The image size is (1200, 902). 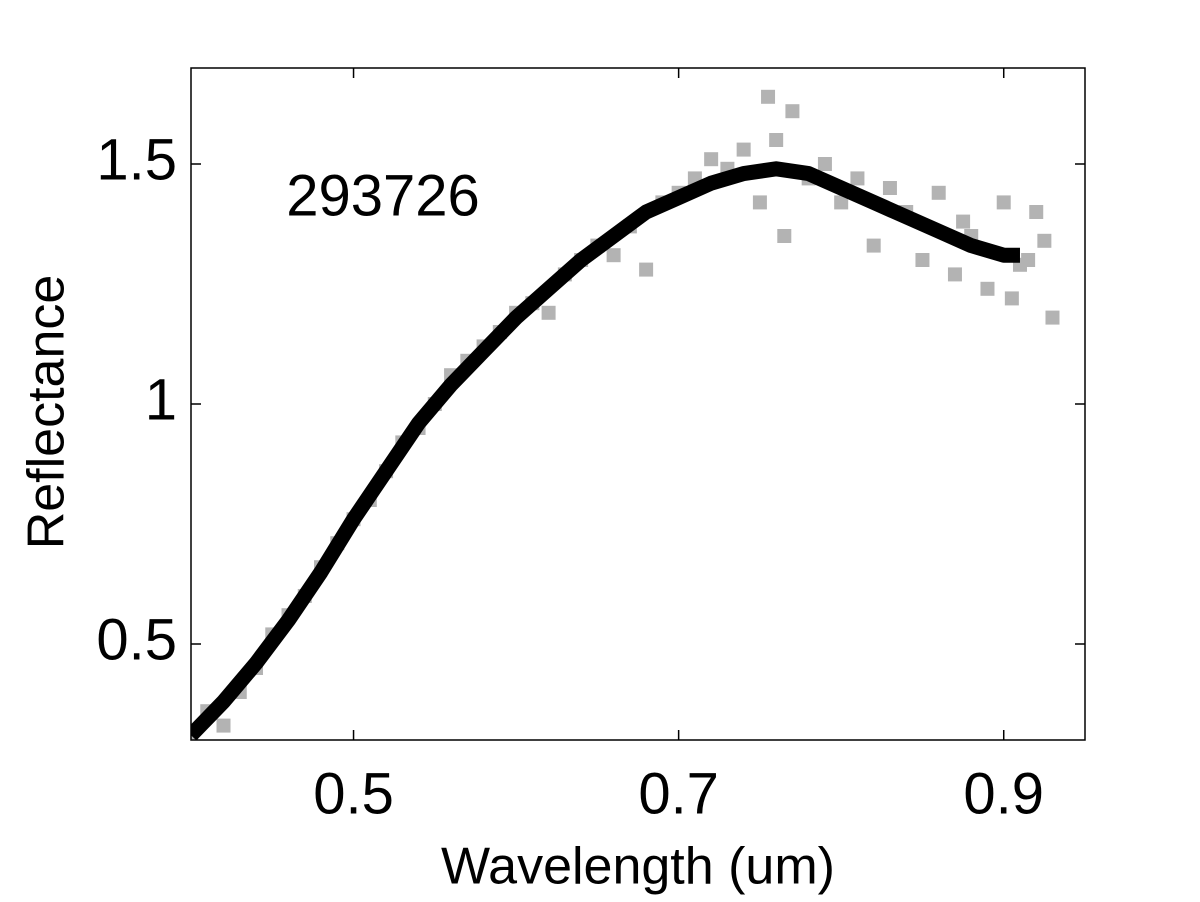 I want to click on y-tick-label: 0.5, so click(x=136, y=639).